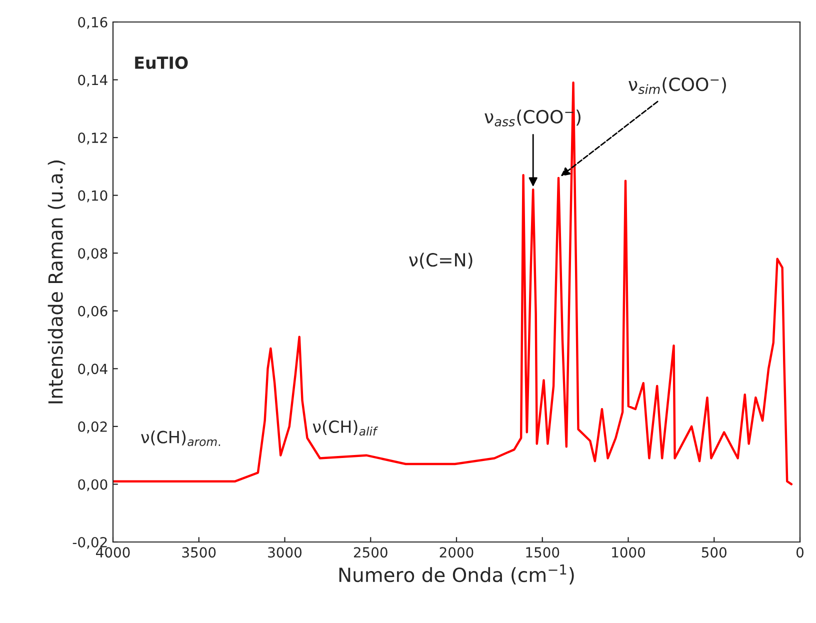  I want to click on annotation: ν(CH)$_{alif}$, so click(345, 428).